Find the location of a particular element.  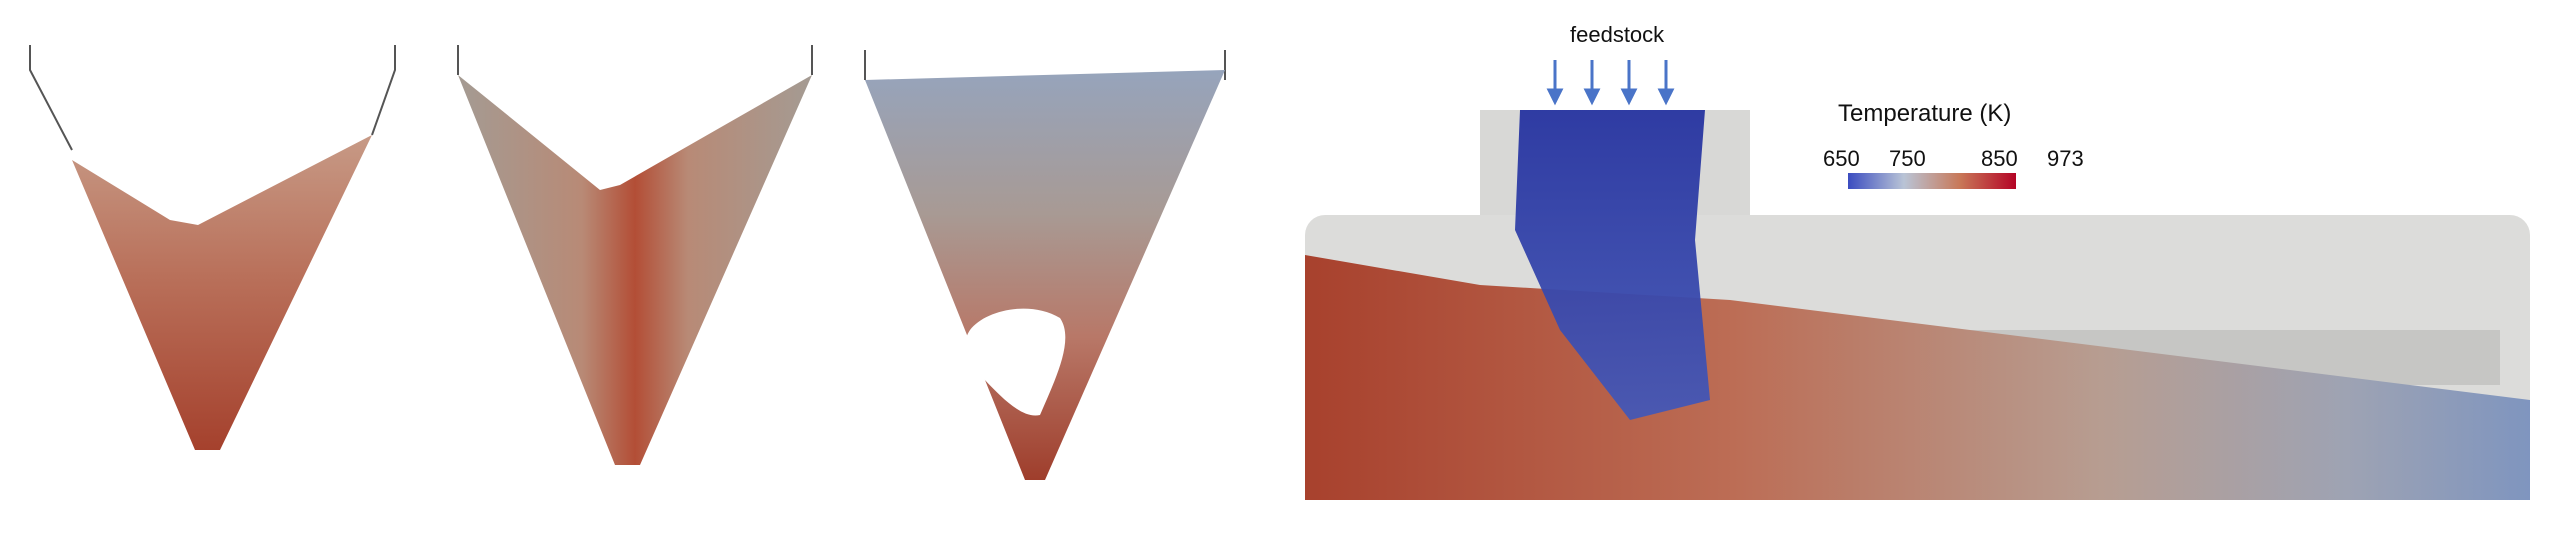

hopper-1-wall is located at coordinates (212, 97).